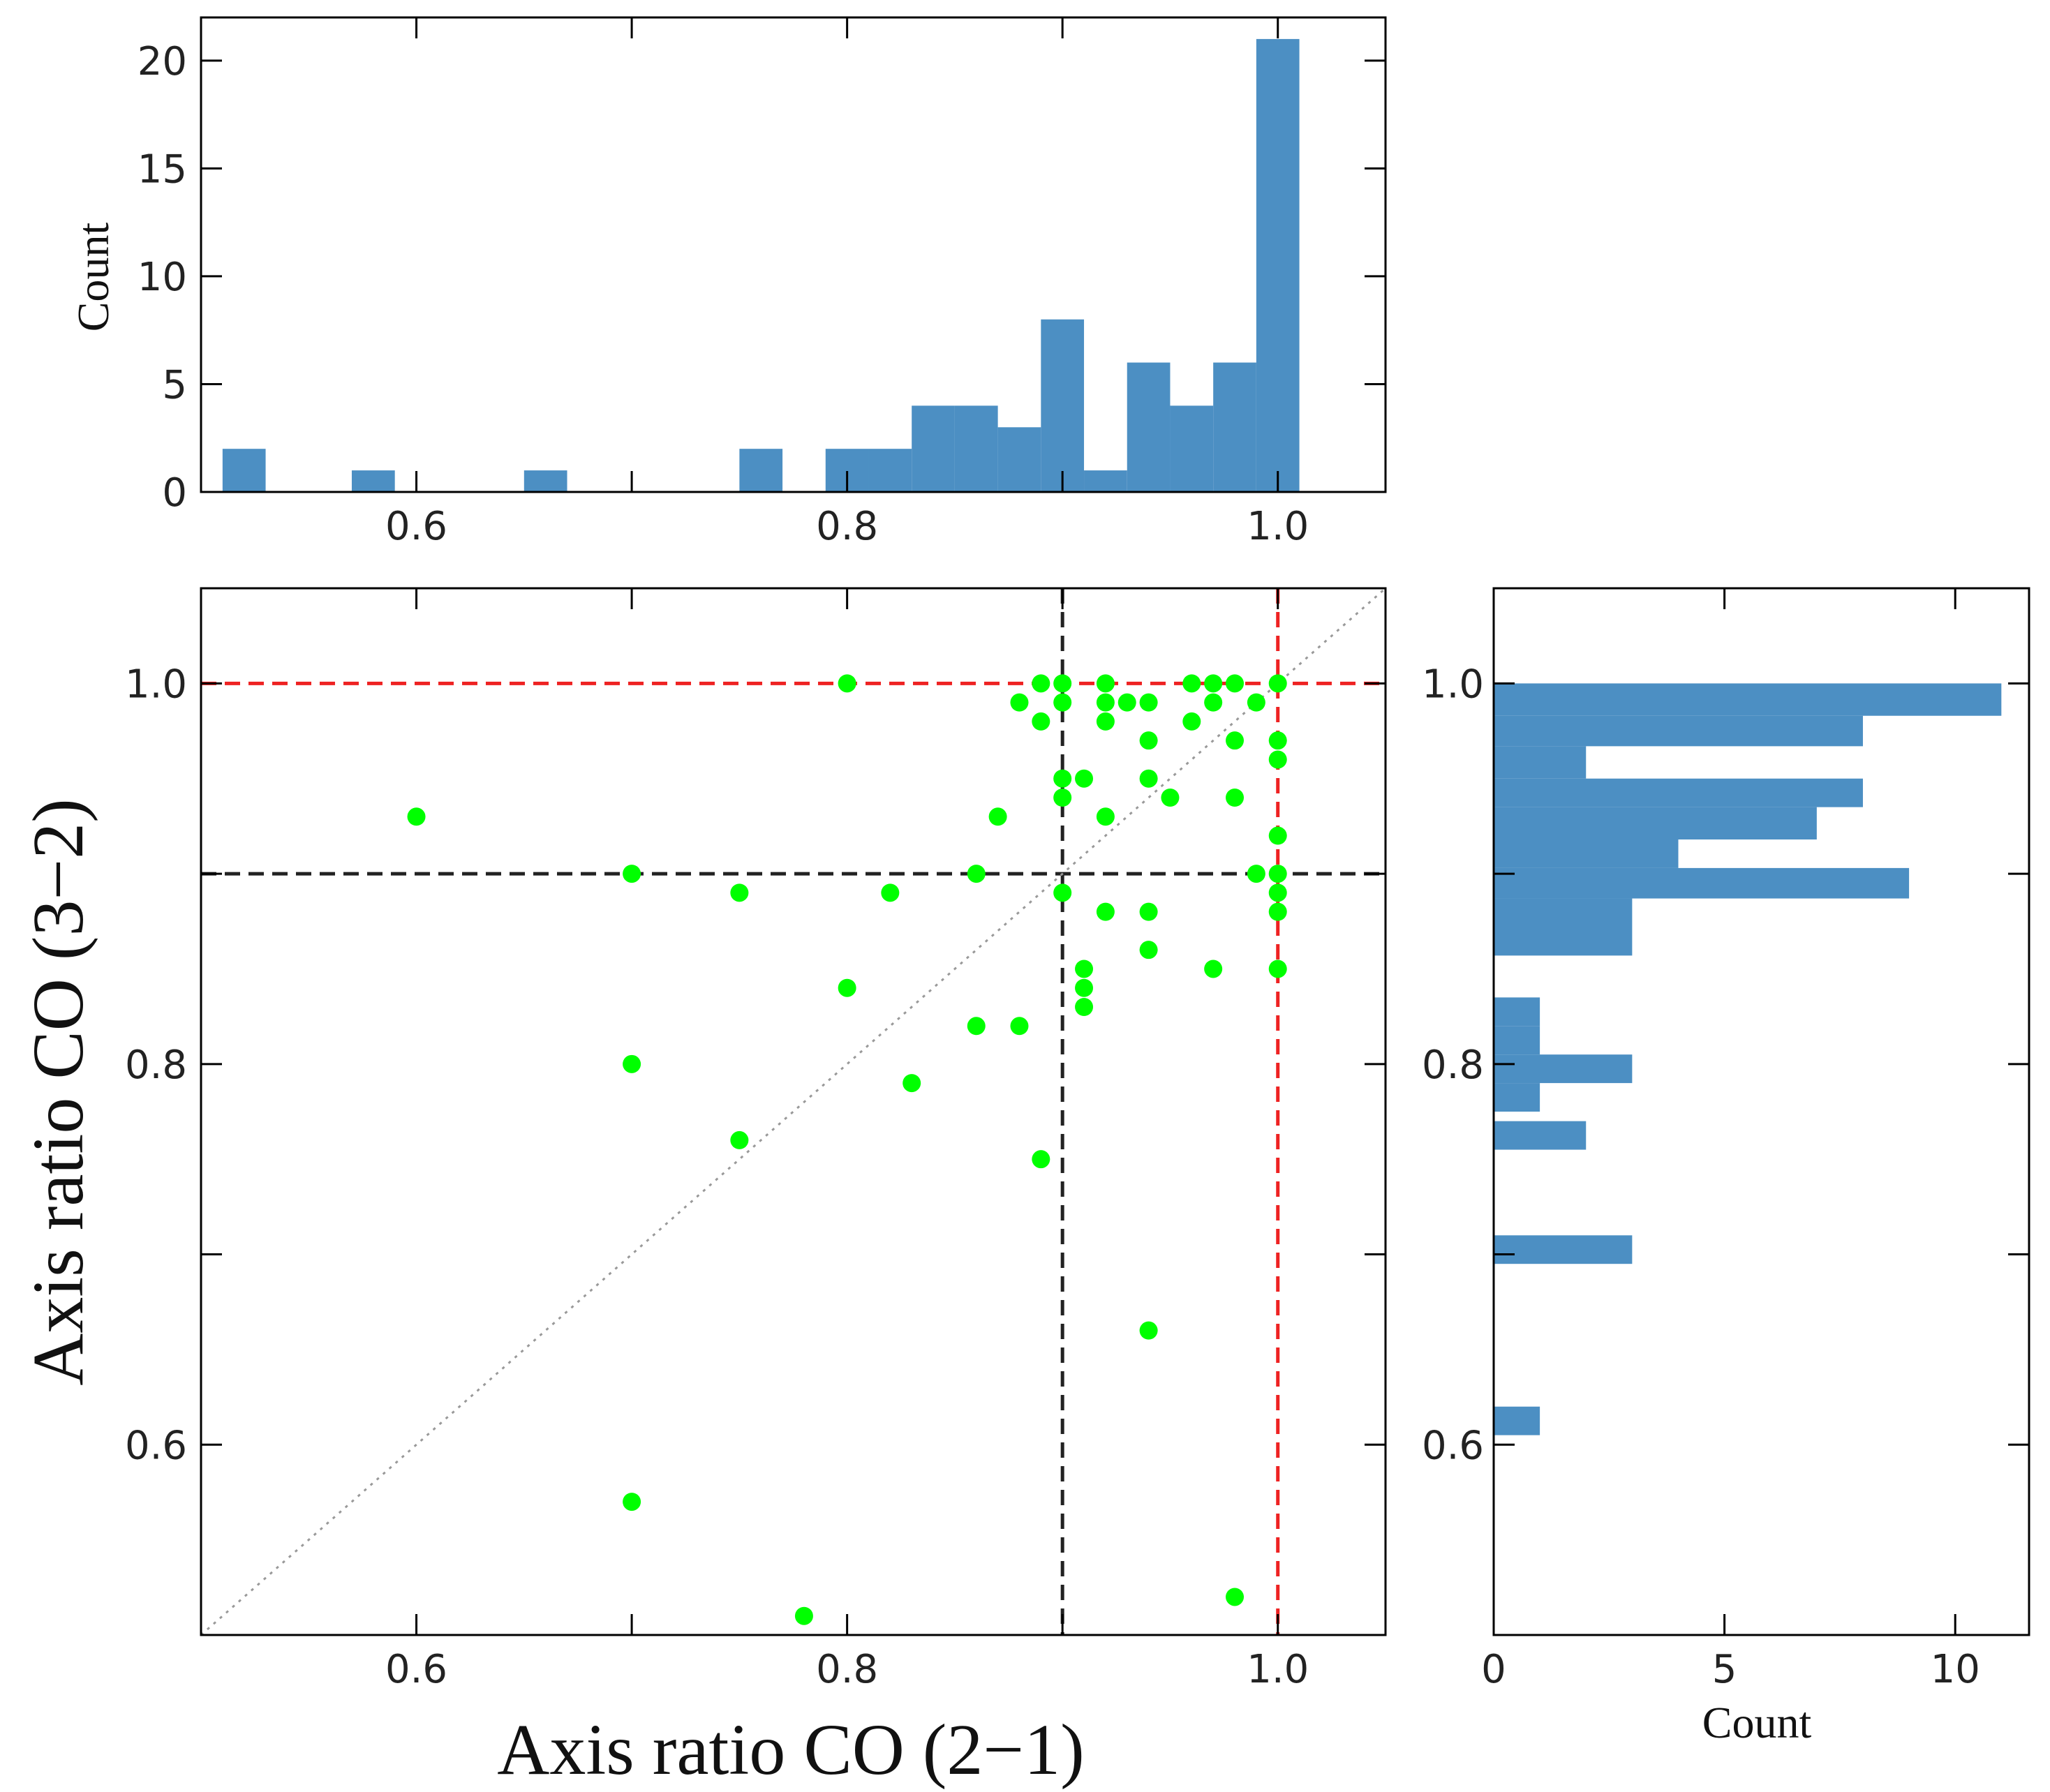 This screenshot has width=2050, height=1792. What do you see at coordinates (174, 493) in the screenshot?
I see `top-hist-ytick-label: 0` at bounding box center [174, 493].